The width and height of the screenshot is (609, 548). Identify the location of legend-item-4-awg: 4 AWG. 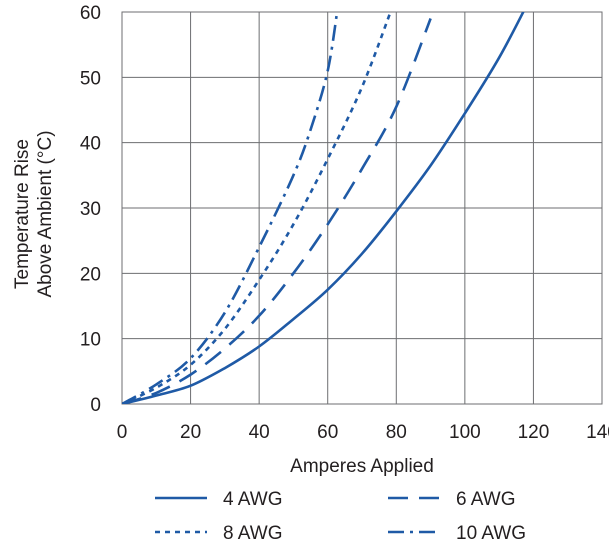
(218, 499).